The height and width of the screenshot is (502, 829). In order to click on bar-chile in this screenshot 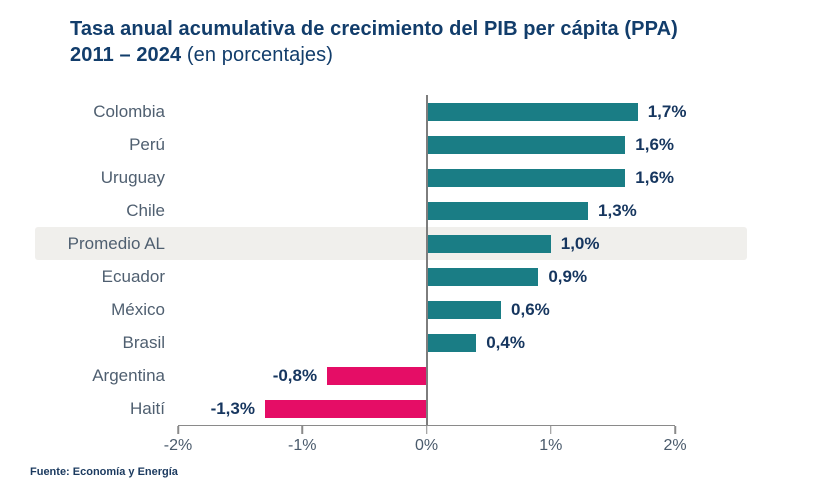, I will do `click(507, 210)`.